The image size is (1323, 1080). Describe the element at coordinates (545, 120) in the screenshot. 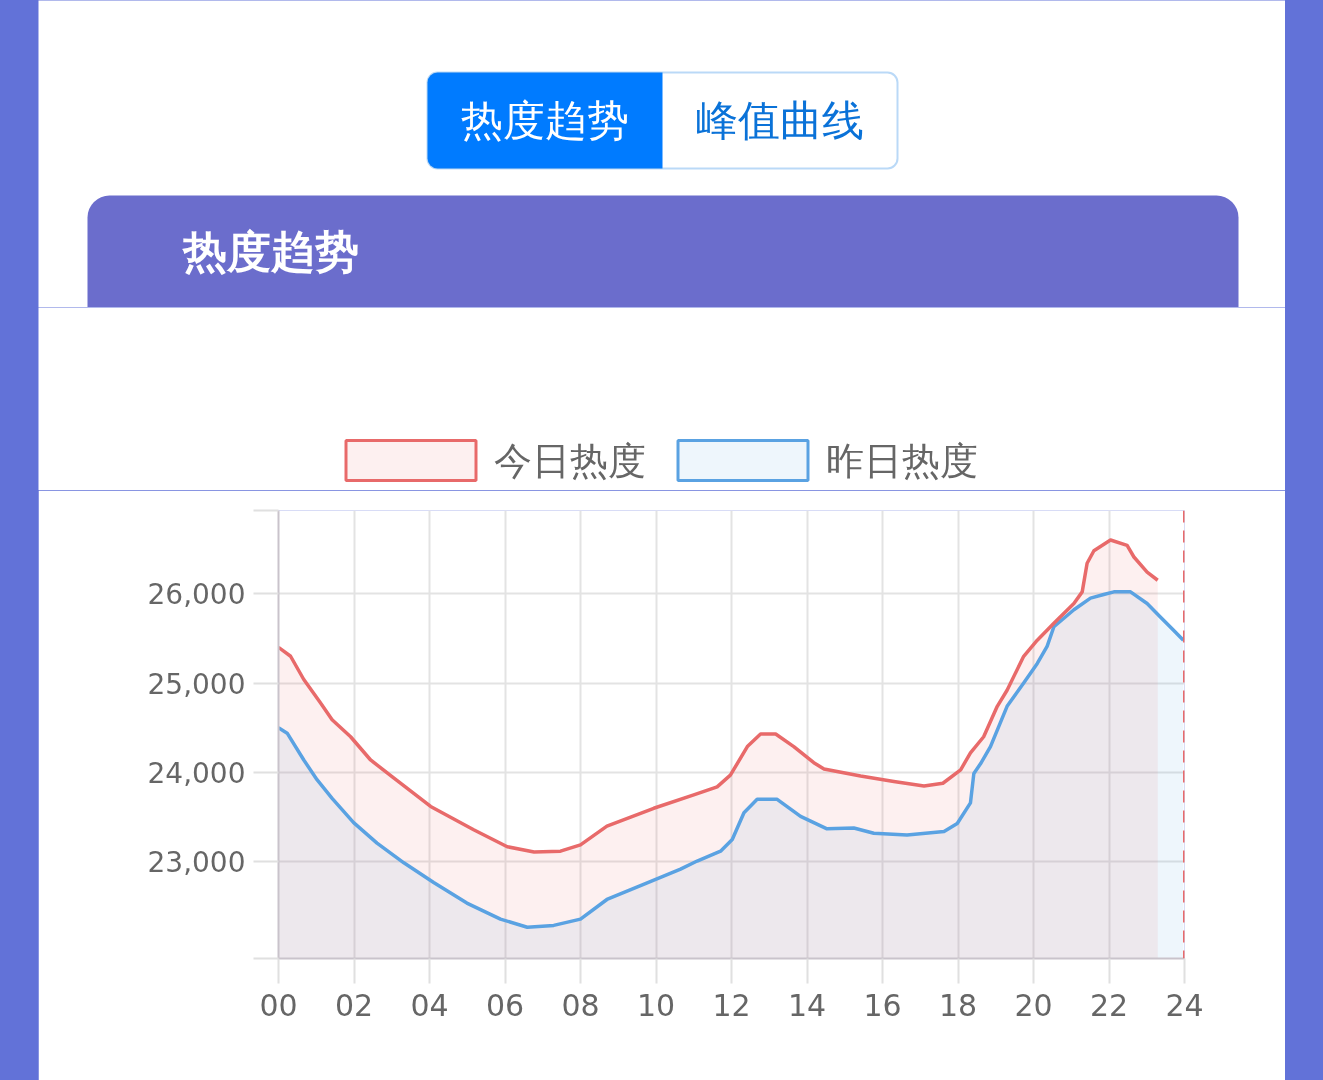

I see `text: 热度趋势` at that location.